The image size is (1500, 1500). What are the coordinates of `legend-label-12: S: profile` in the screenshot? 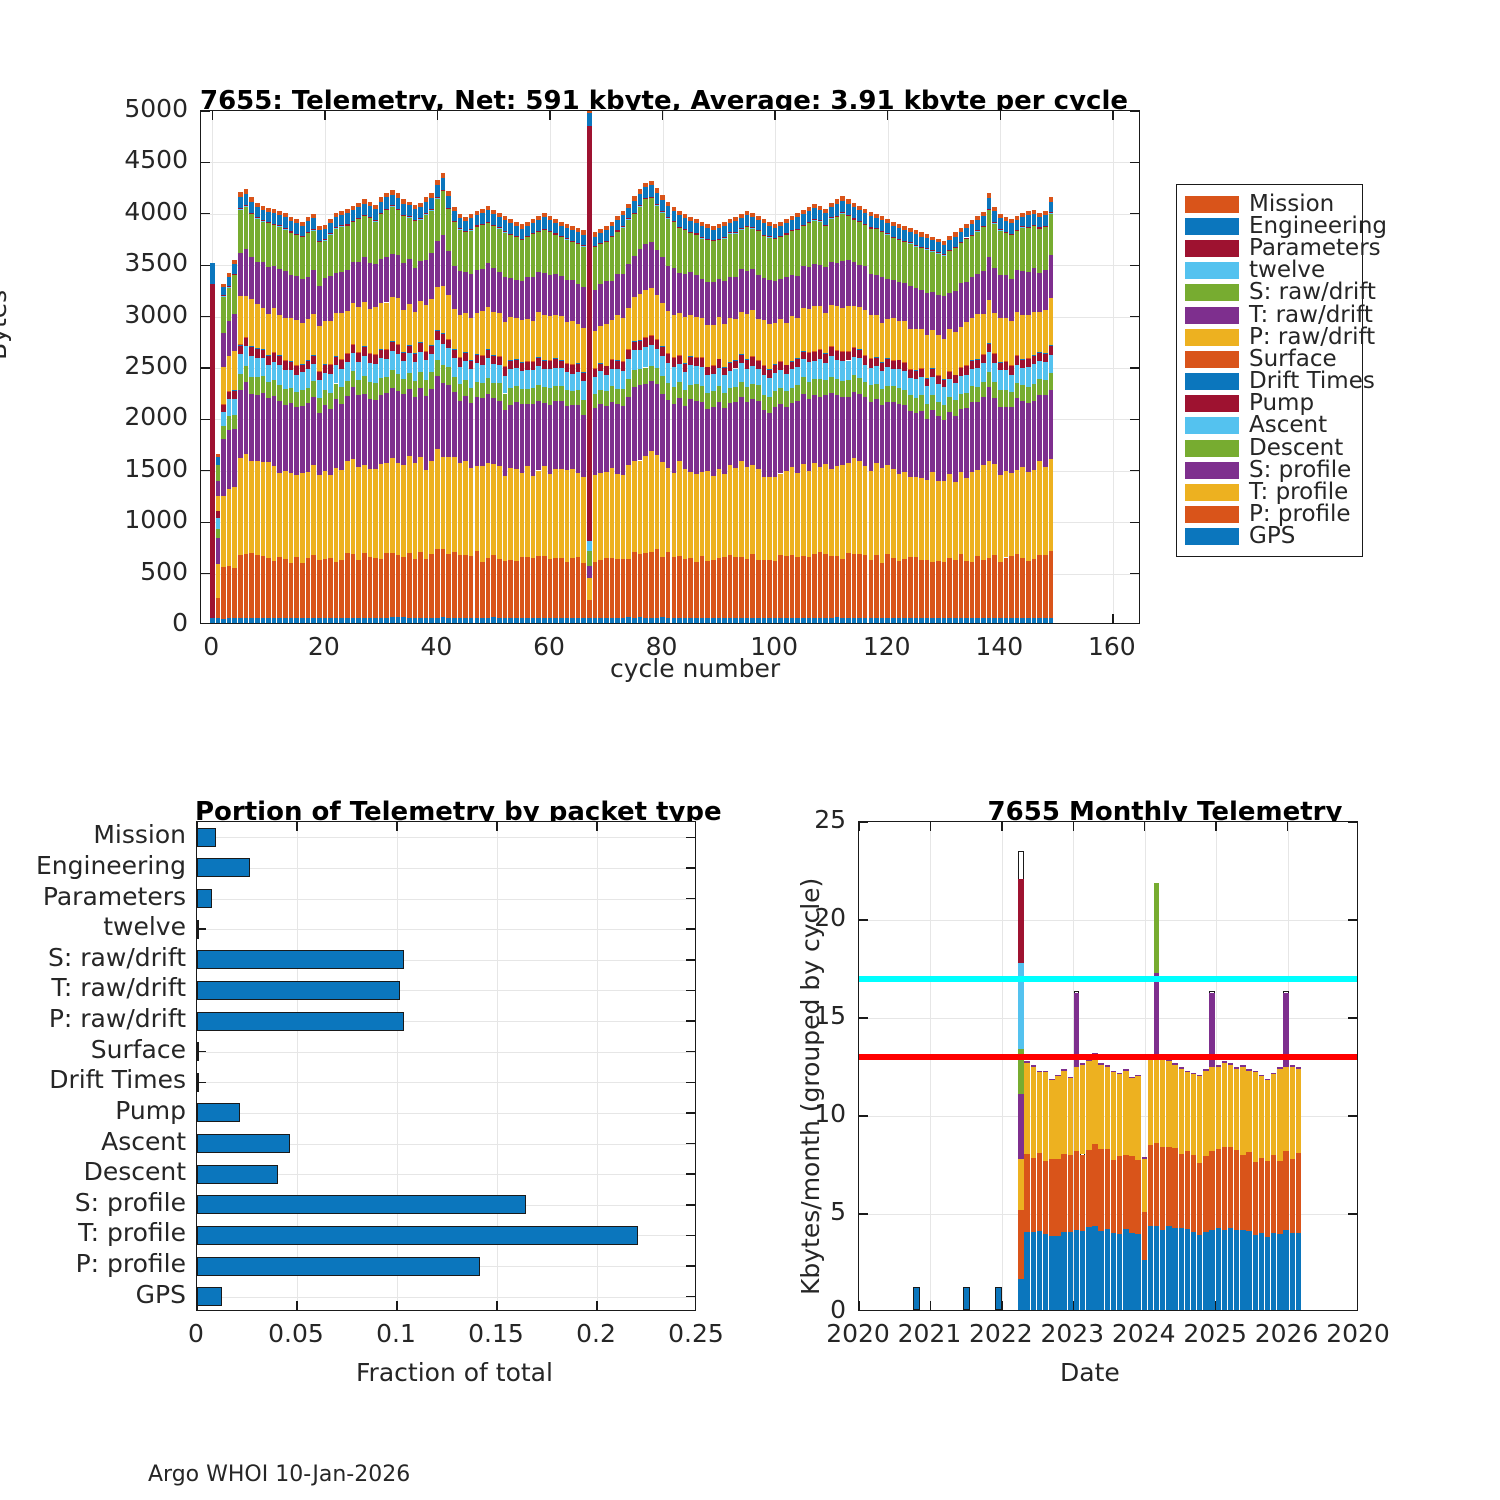 It's located at (1300, 469).